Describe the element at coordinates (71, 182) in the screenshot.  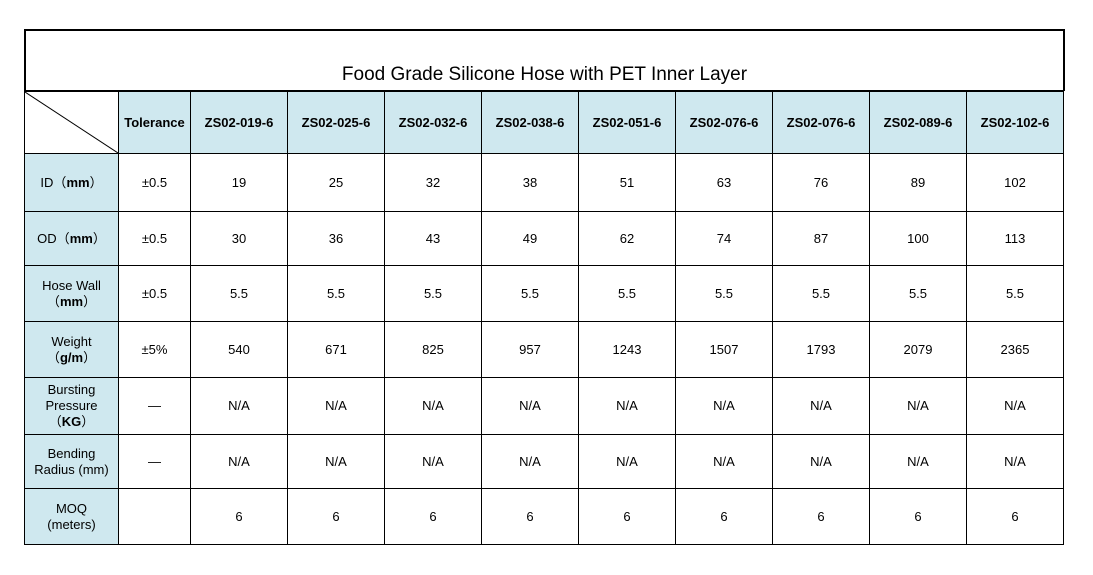
I see `row-label-id: ID（mm）` at that location.